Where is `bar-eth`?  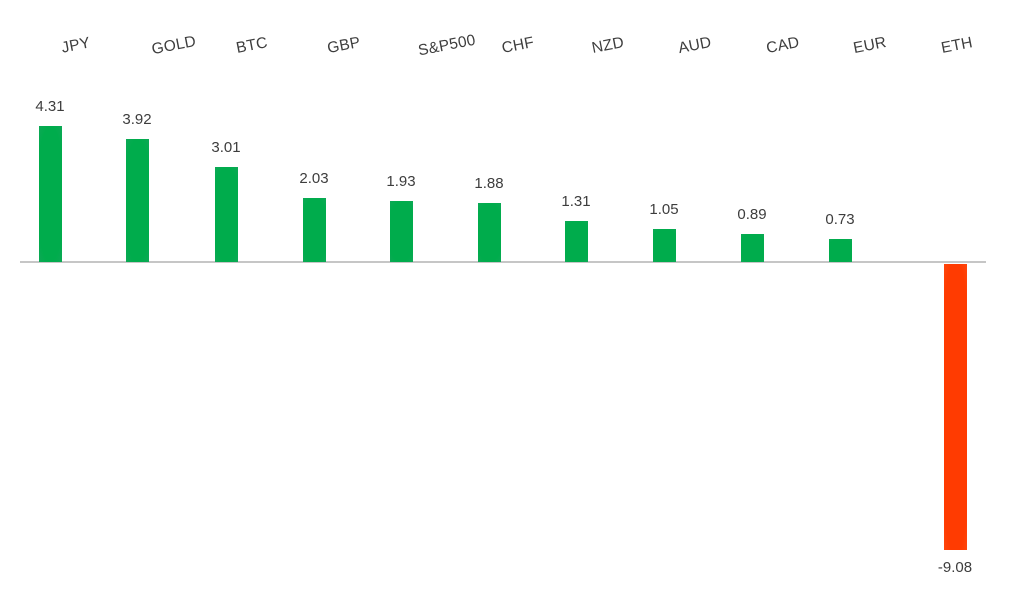
bar-eth is located at coordinates (955, 407).